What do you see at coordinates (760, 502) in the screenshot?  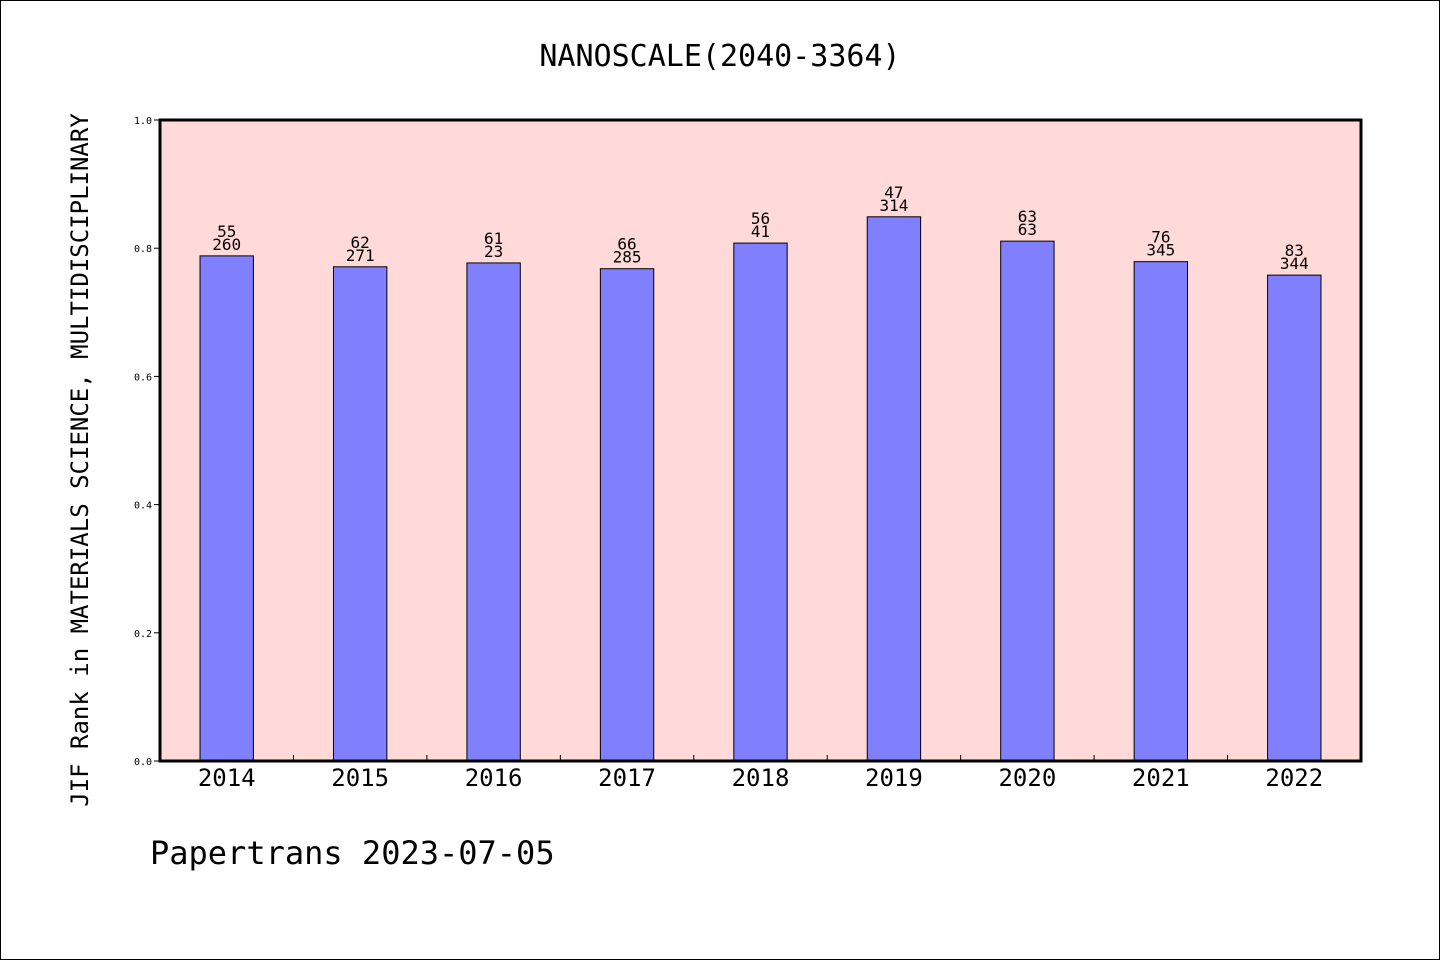 I see `bar-2018` at bounding box center [760, 502].